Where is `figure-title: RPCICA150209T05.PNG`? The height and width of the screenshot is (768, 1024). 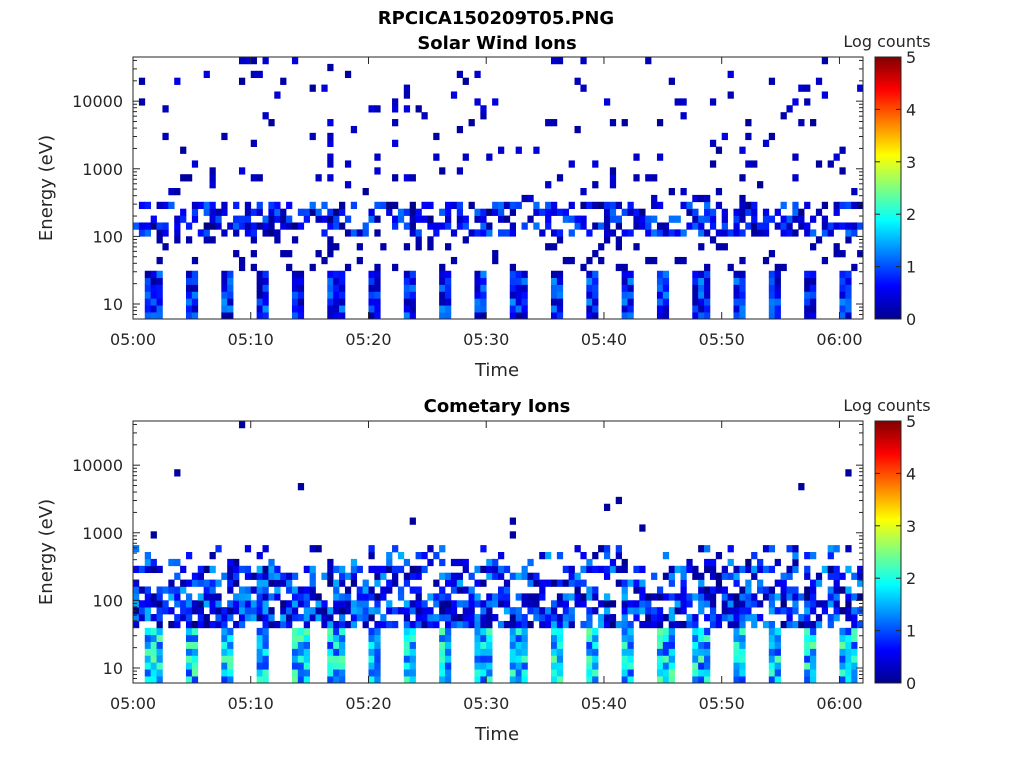
figure-title: RPCICA150209T05.PNG is located at coordinates (496, 18).